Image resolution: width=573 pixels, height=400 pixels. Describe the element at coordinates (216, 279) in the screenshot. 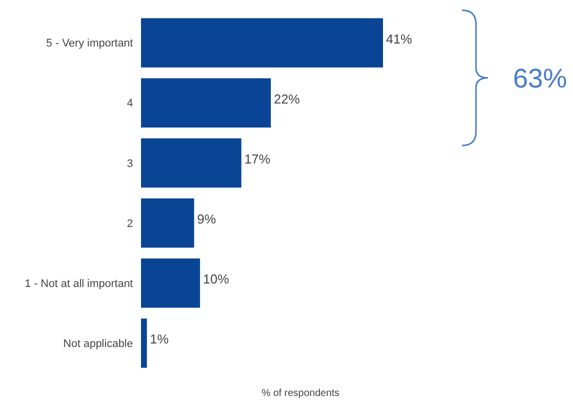

I see `data-label: 10%` at that location.